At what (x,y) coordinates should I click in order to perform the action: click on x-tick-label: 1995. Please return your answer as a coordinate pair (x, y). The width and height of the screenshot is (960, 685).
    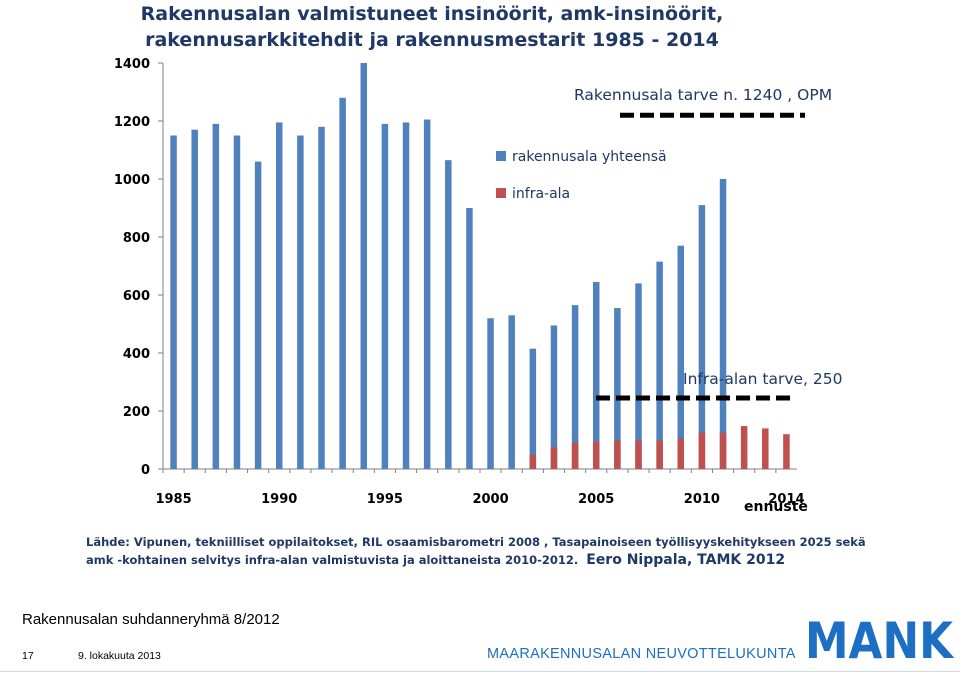
    Looking at the image, I should click on (385, 499).